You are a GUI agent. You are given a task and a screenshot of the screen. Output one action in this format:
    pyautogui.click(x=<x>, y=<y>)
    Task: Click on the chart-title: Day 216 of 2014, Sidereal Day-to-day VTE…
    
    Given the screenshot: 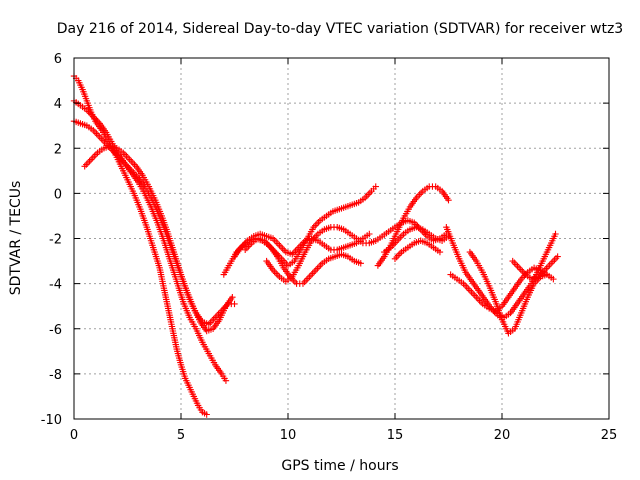 What is the action you would take?
    pyautogui.click(x=340, y=29)
    